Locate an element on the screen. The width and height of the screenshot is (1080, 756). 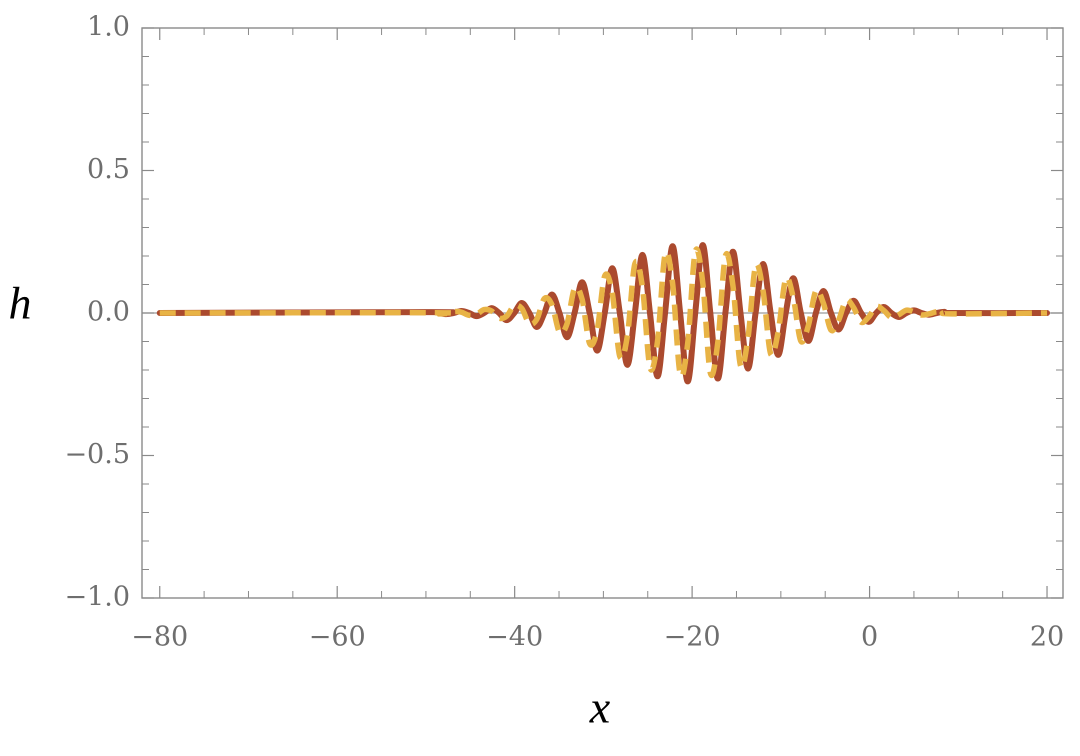
x-axis-label: x is located at coordinates (600, 707).